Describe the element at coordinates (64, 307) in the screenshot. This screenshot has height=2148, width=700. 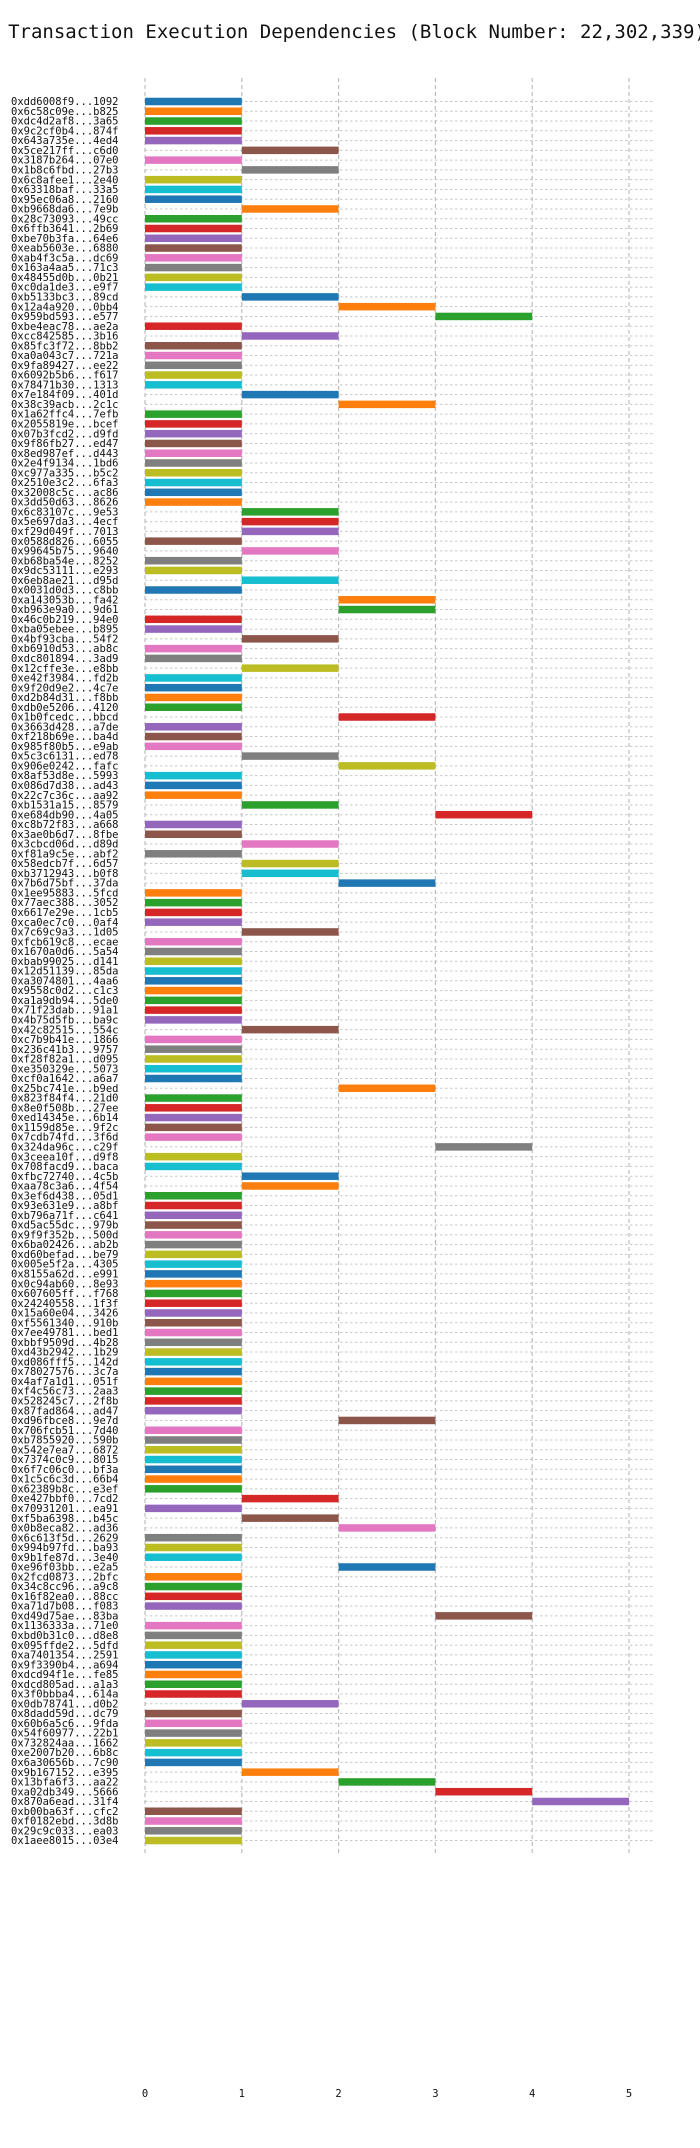
I see `y-tick-label: 0x12a4a920...0bb4` at that location.